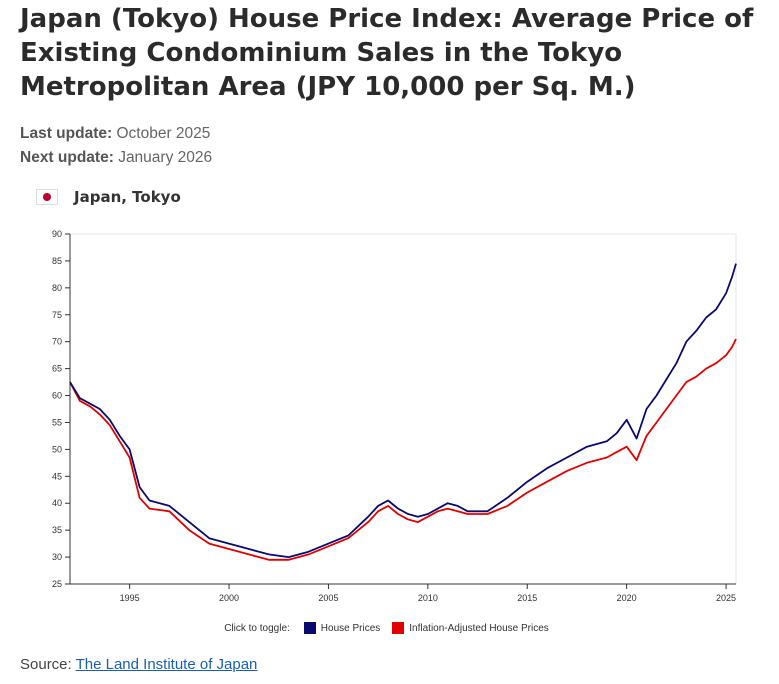  Describe the element at coordinates (67, 157) in the screenshot. I see `next-update-label: Next update:` at that location.